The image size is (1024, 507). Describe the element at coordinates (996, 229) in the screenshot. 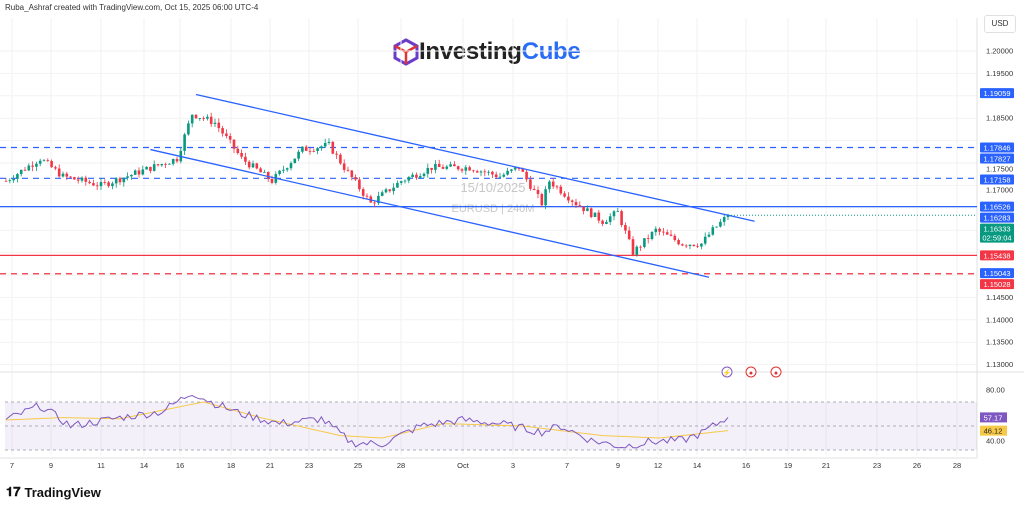

I see `last-price-label: 1.16333` at that location.